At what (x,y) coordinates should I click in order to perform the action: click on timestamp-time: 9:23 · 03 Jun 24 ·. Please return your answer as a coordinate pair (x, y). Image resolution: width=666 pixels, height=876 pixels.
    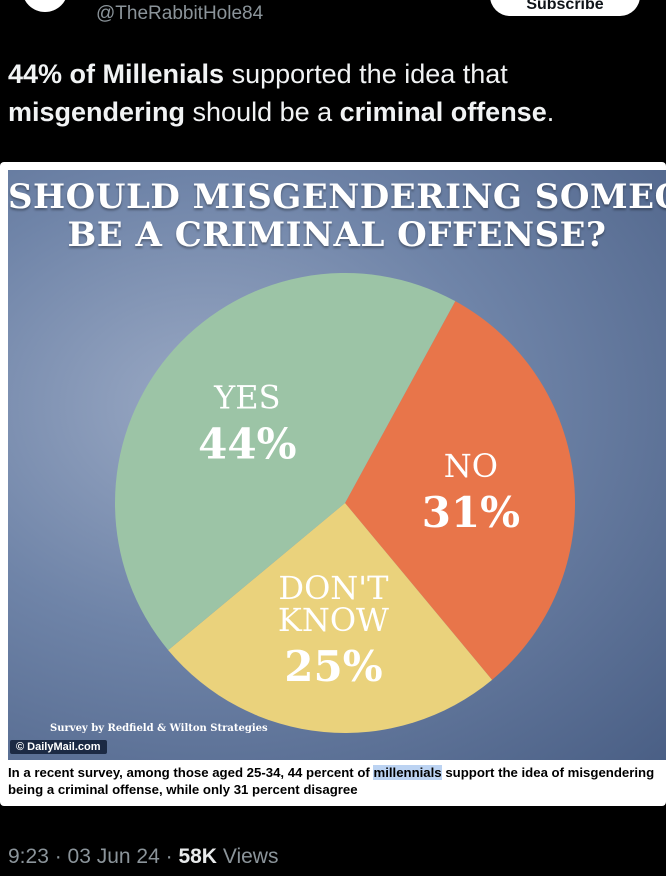
    Looking at the image, I should click on (93, 856).